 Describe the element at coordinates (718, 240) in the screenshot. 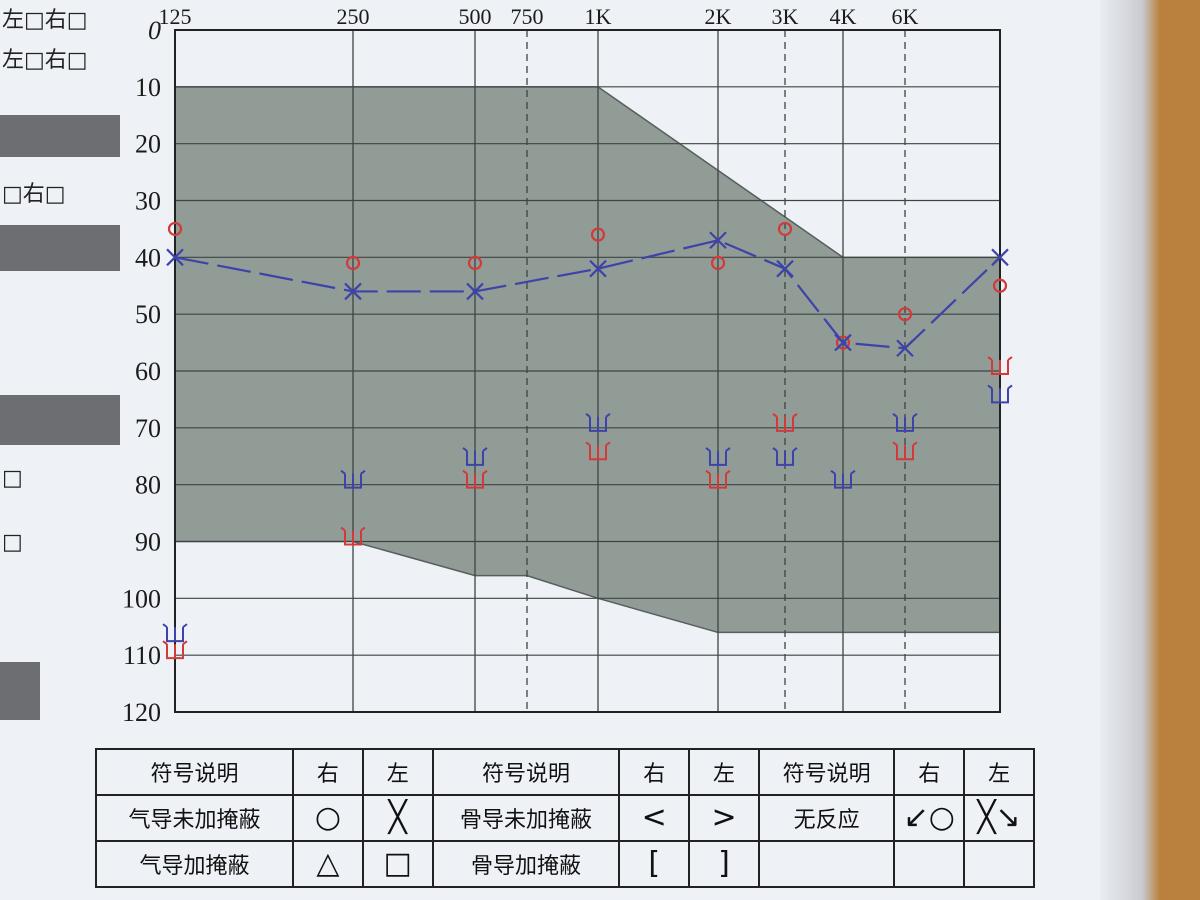

I see `series1-point-2000` at that location.